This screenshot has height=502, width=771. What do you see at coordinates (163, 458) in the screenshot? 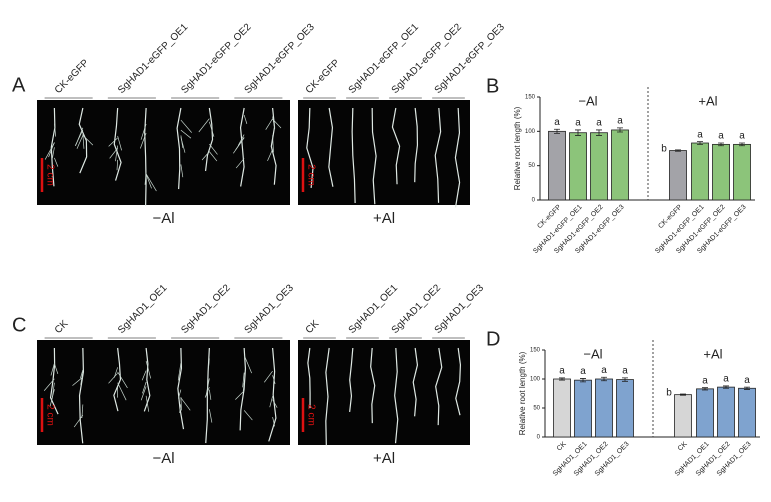
I see `condition-label: −Al` at bounding box center [163, 458].